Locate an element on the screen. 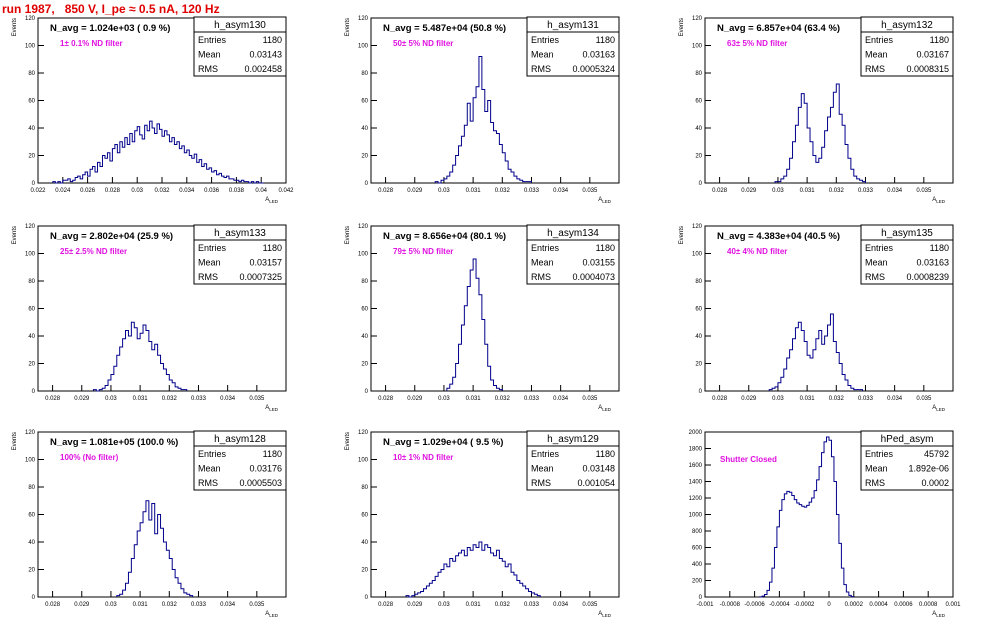  x-tick-label: 0.024 is located at coordinates (63, 191).